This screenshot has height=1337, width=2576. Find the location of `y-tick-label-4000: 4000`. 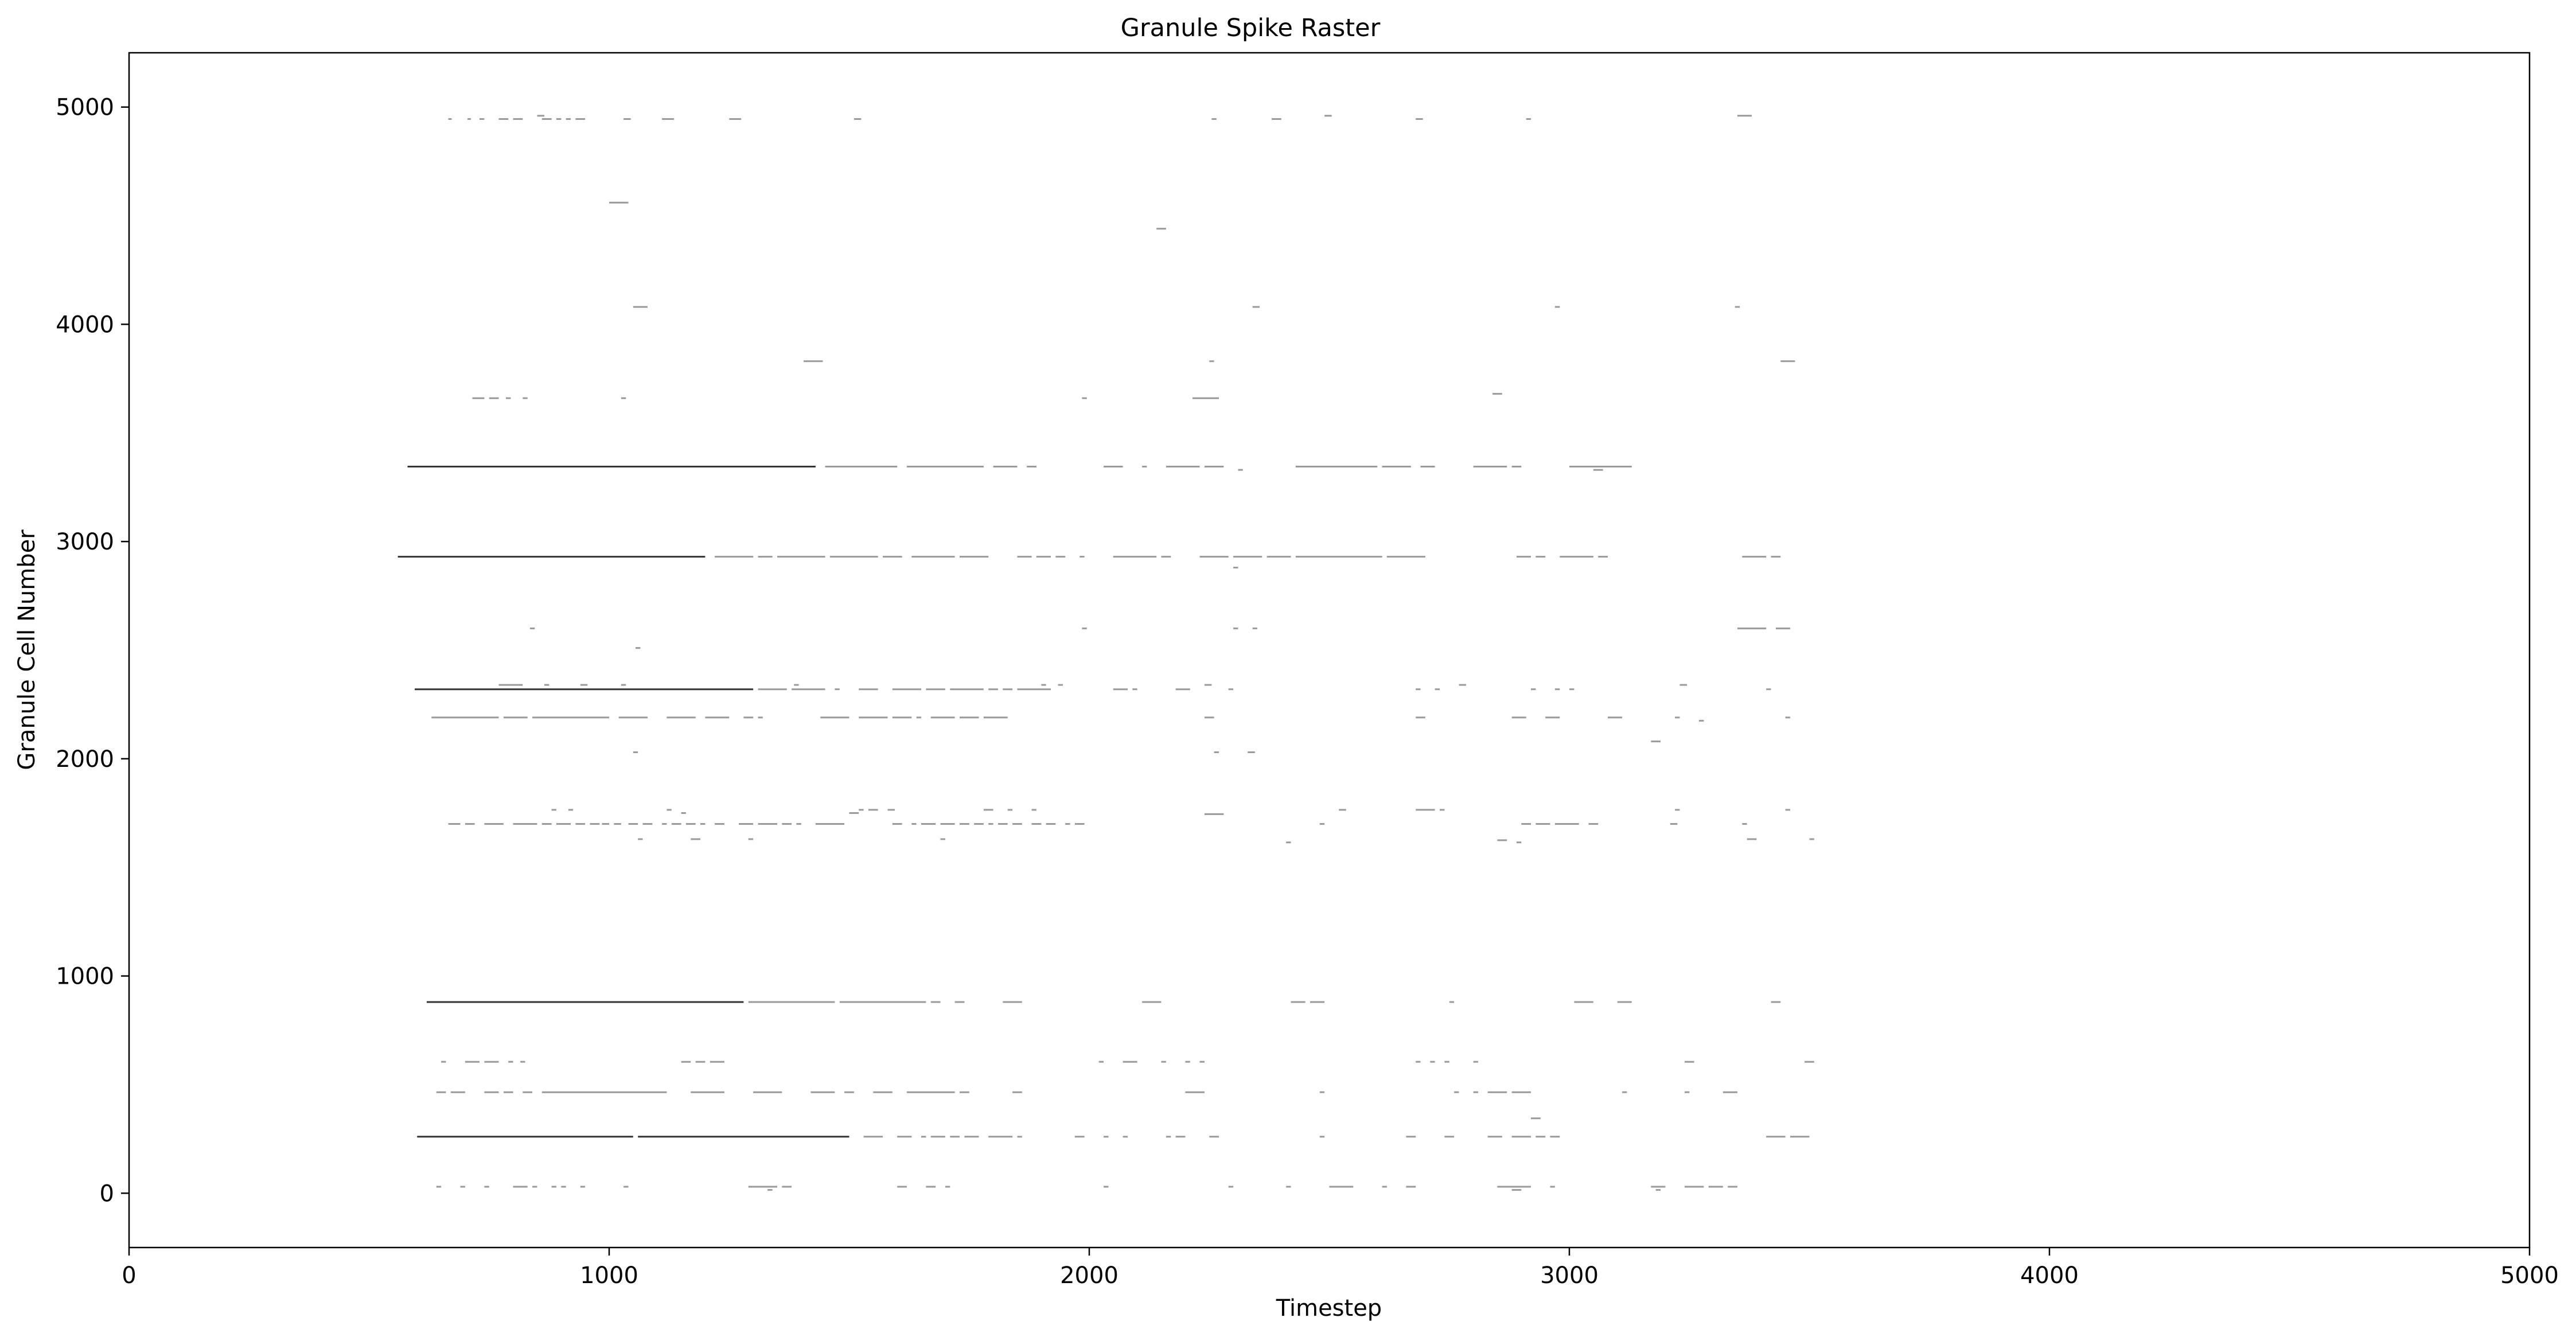

y-tick-label-4000: 4000 is located at coordinates (85, 324).